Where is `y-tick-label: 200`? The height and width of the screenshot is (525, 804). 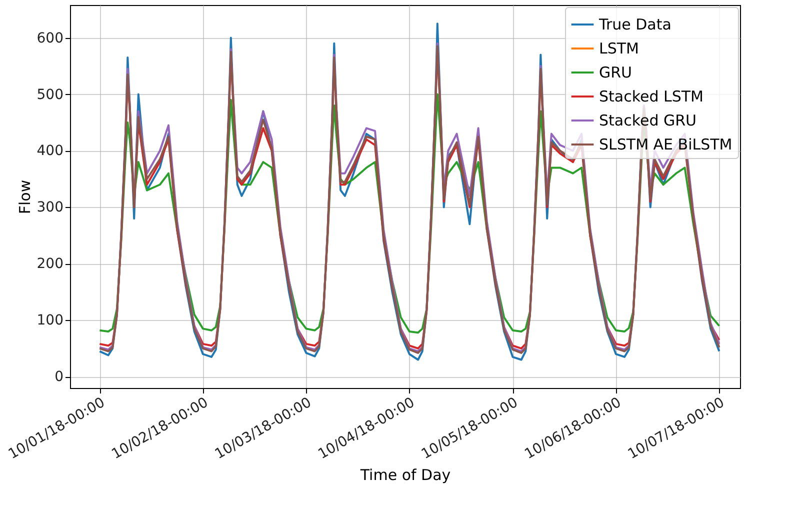
y-tick-label: 200 is located at coordinates (50, 264).